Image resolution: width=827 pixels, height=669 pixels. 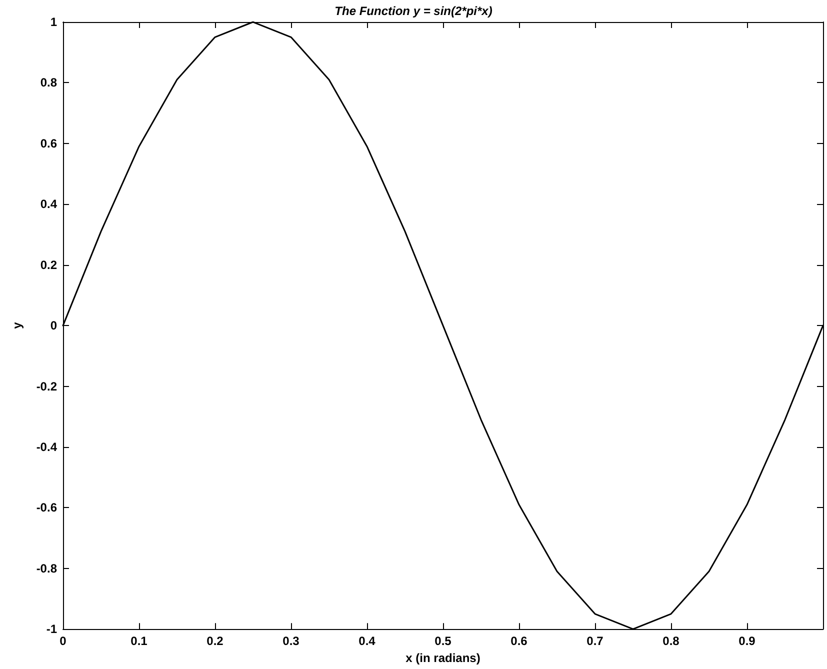 I want to click on x-tick-label: 0.6, so click(x=519, y=641).